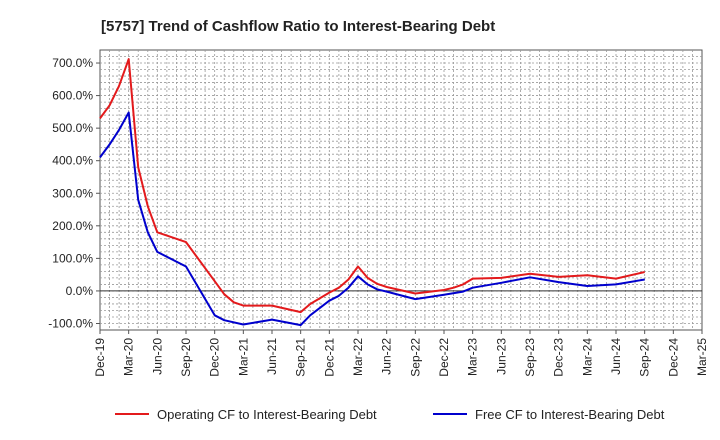 This screenshot has height=440, width=720. Describe the element at coordinates (186, 357) in the screenshot. I see `x-tick-label: Sep-20` at that location.